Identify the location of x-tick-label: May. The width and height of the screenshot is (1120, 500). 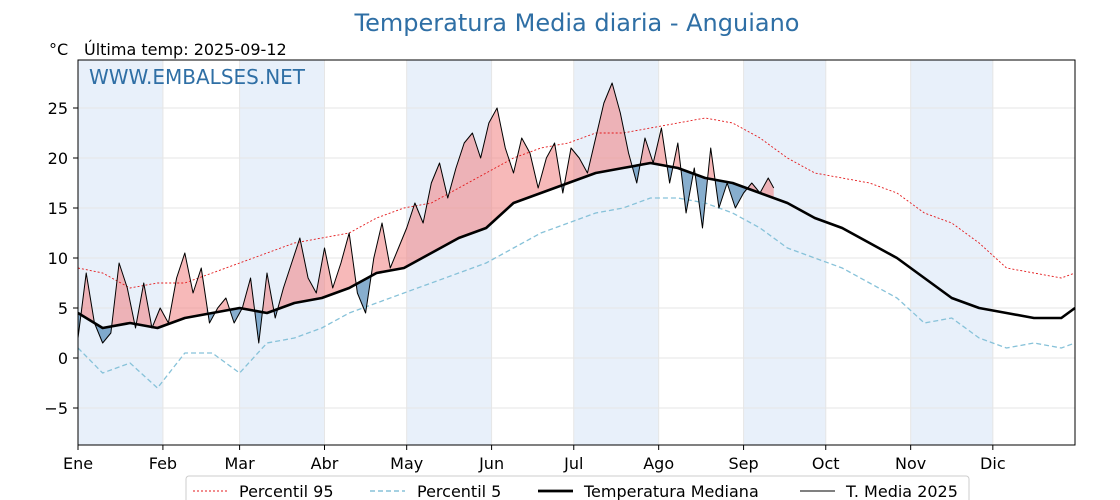
(406, 463).